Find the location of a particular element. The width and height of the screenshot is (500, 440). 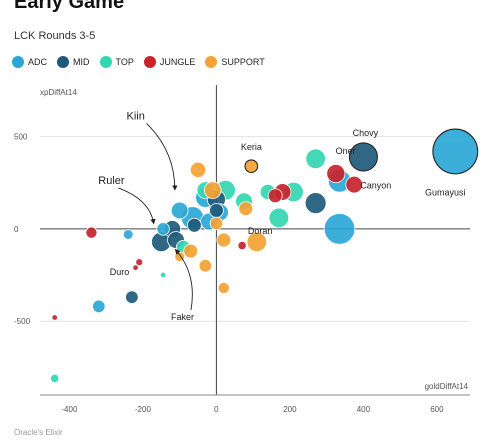

x-tick-label: -200 is located at coordinates (143, 409).